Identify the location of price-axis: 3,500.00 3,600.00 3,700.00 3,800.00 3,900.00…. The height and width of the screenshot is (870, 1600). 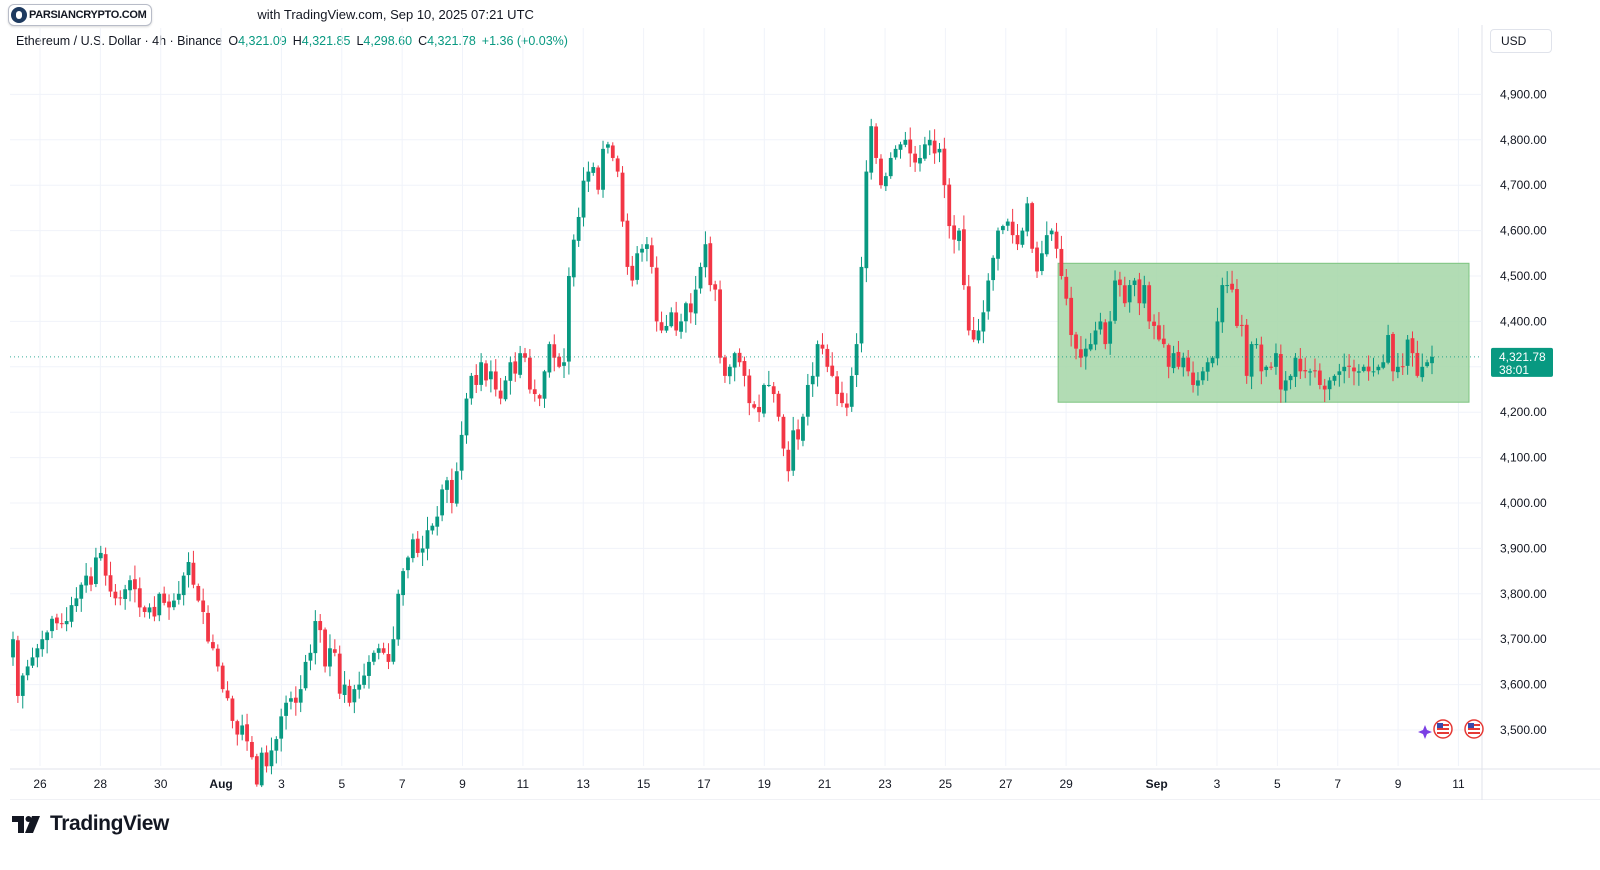
(1523, 412).